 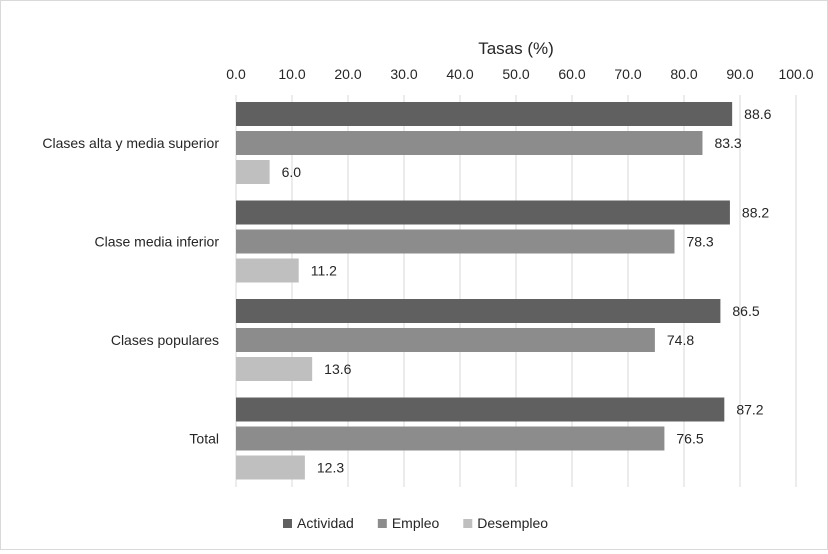 What do you see at coordinates (699, 242) in the screenshot?
I see `data-label: 78.3` at bounding box center [699, 242].